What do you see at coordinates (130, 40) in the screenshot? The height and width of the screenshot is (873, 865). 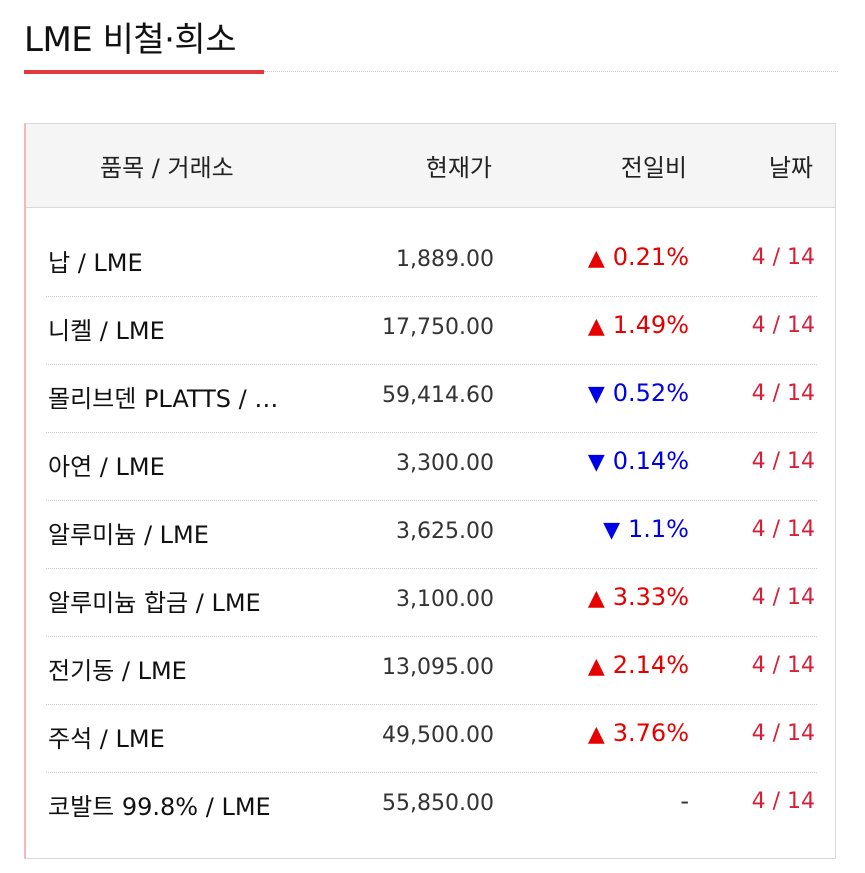 I see `page-title: LME 비철·희소` at bounding box center [130, 40].